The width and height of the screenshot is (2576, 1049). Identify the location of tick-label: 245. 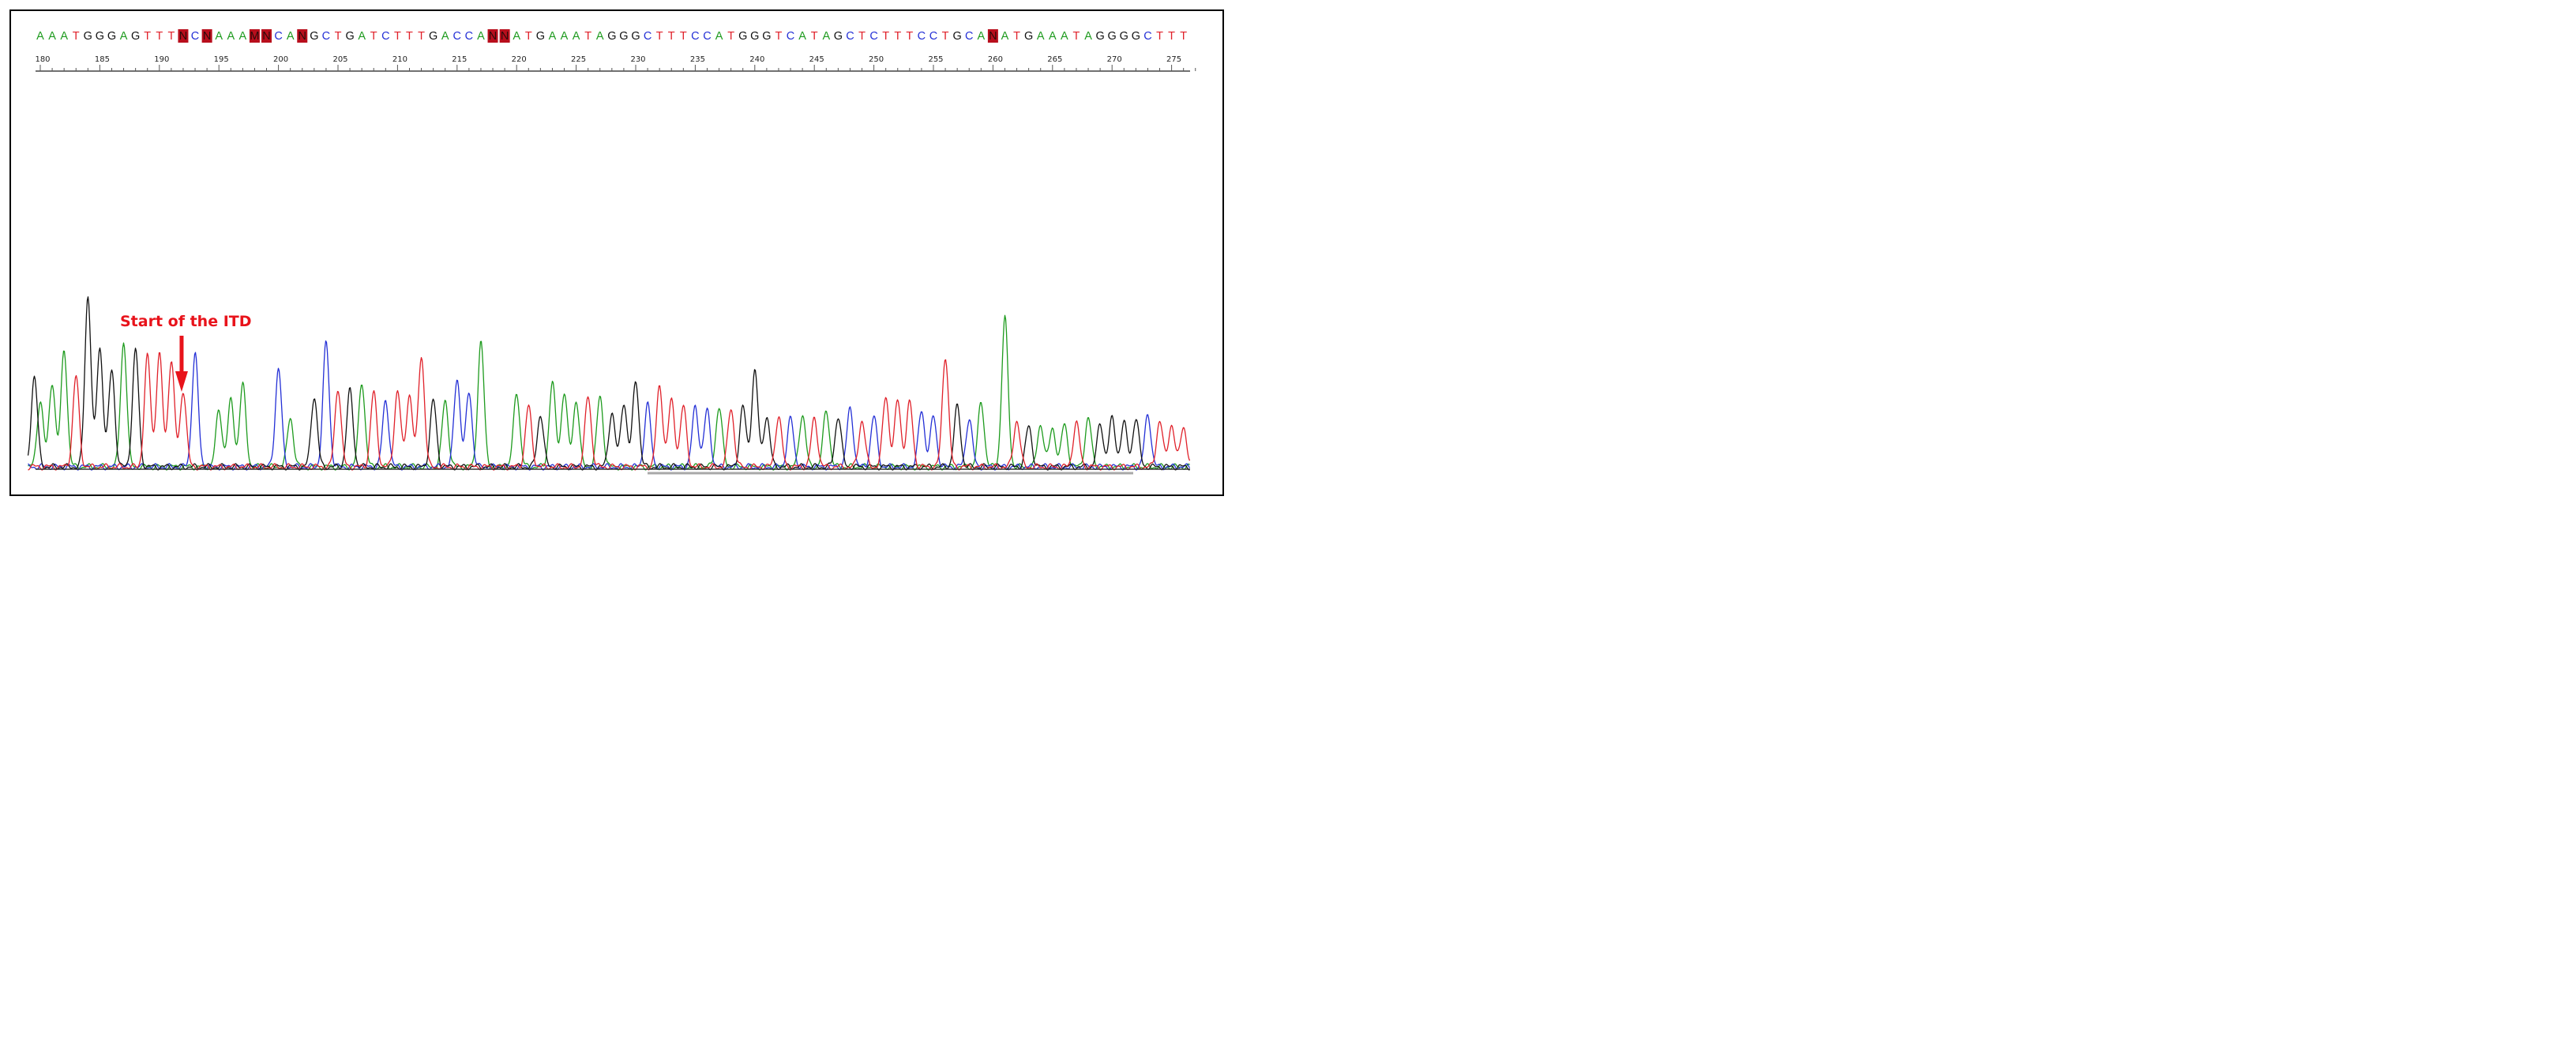
(816, 59).